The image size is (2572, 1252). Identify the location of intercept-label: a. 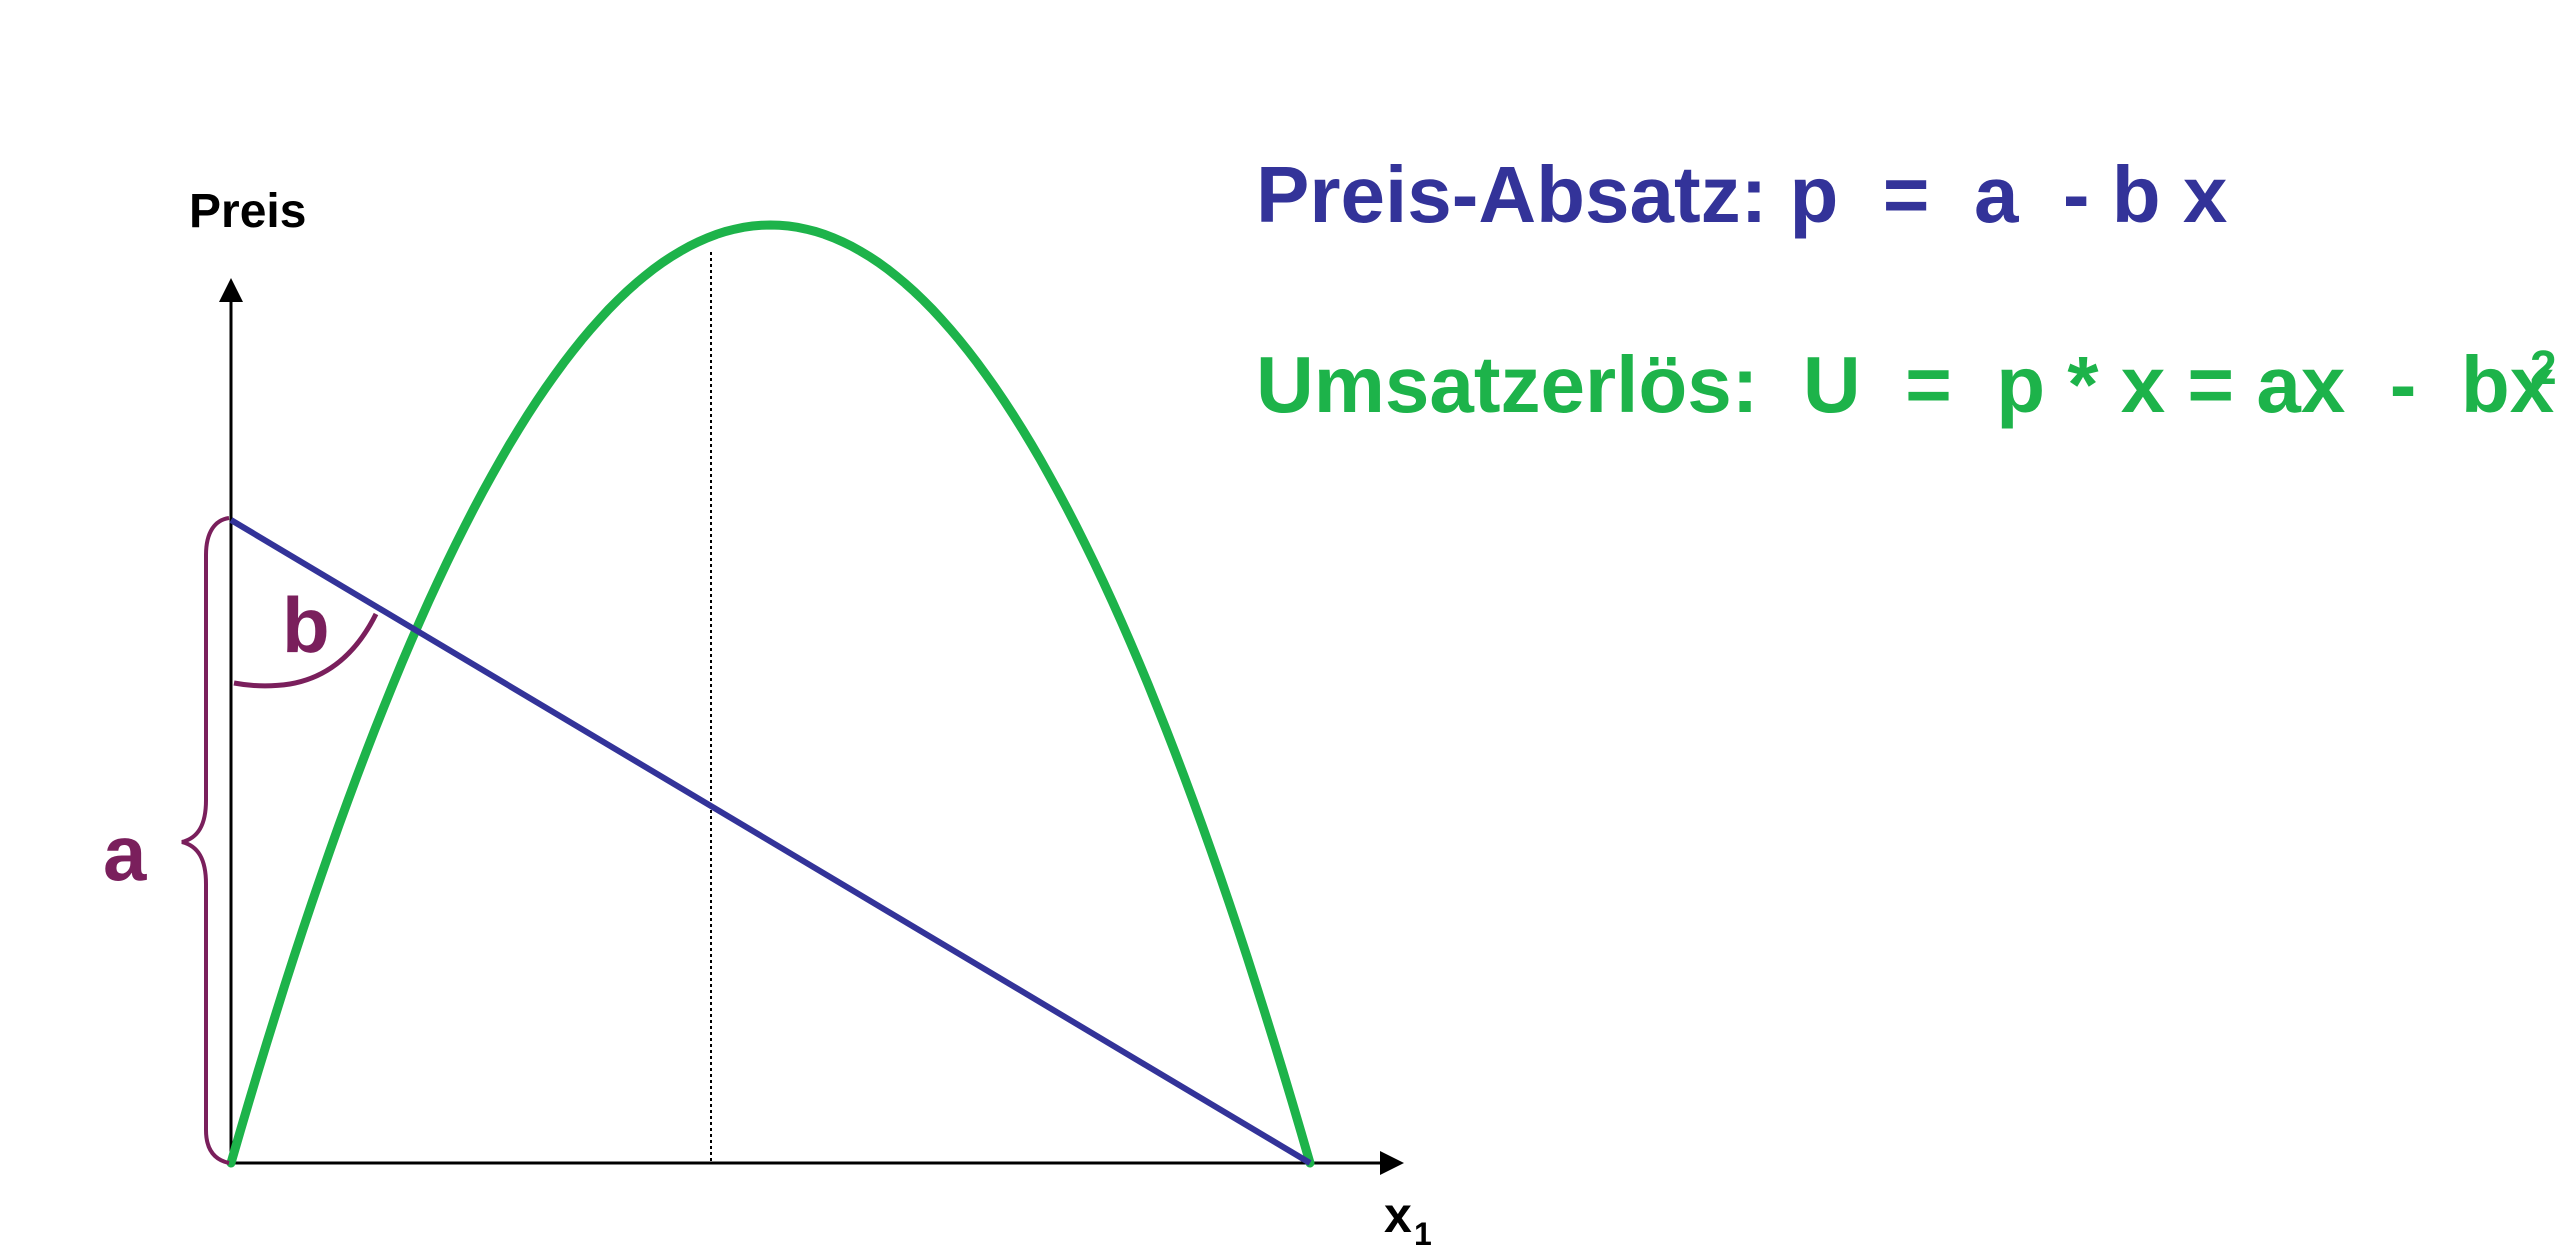
(125, 853).